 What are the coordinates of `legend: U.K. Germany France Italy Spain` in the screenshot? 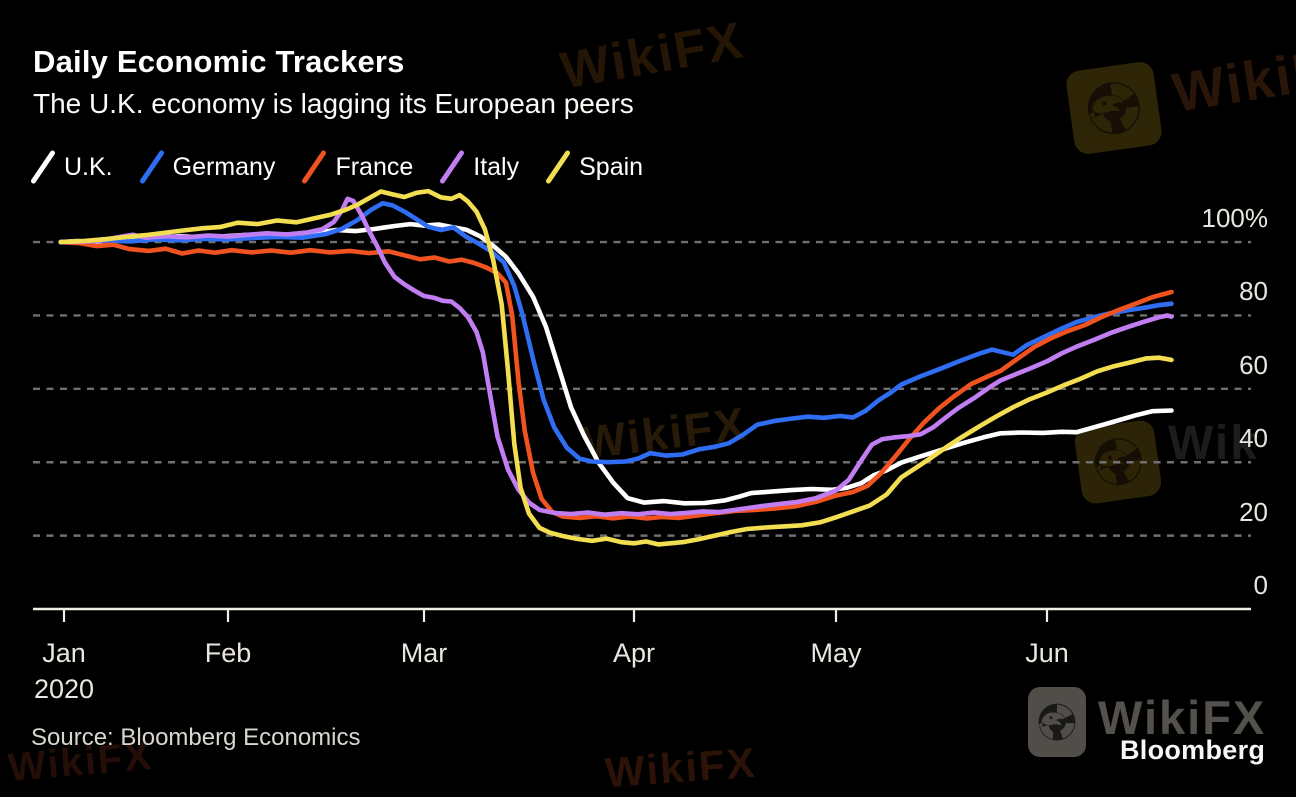 It's located at (337, 167).